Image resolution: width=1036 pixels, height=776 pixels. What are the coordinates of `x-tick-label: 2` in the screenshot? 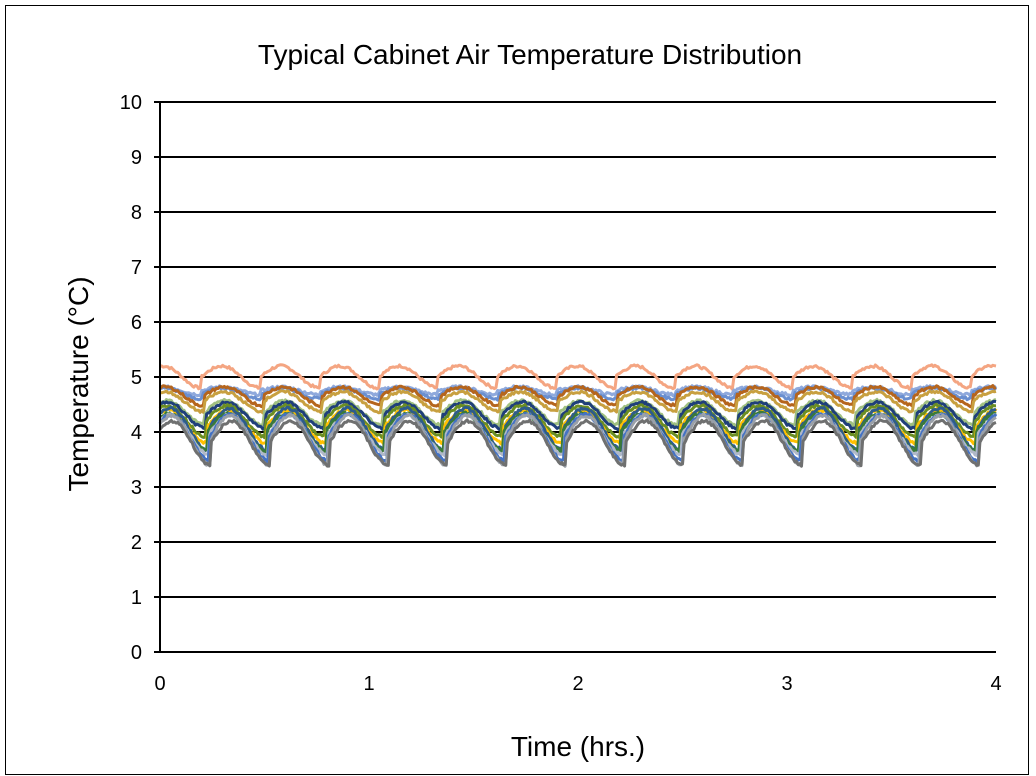 It's located at (577, 684).